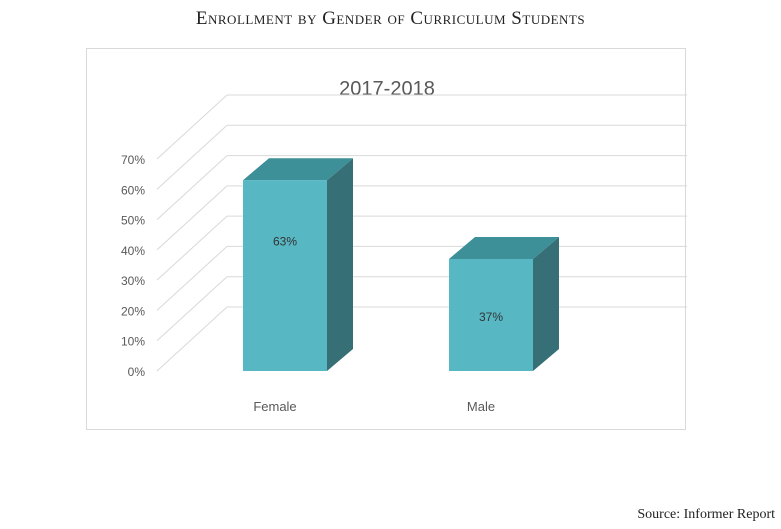 This screenshot has width=781, height=529. What do you see at coordinates (285, 242) in the screenshot?
I see `data-label: 63%` at bounding box center [285, 242].